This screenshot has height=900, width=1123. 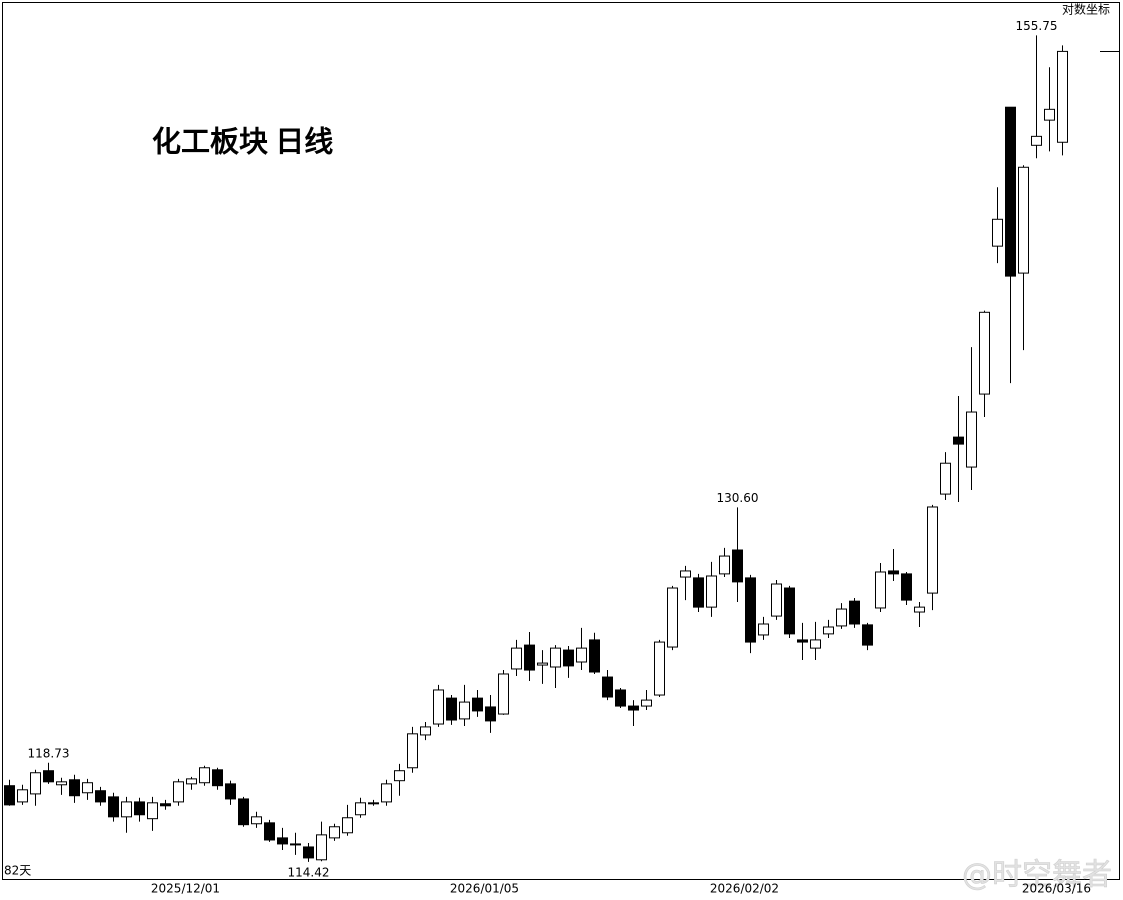 I want to click on high-label: 155.75, so click(x=1037, y=26).